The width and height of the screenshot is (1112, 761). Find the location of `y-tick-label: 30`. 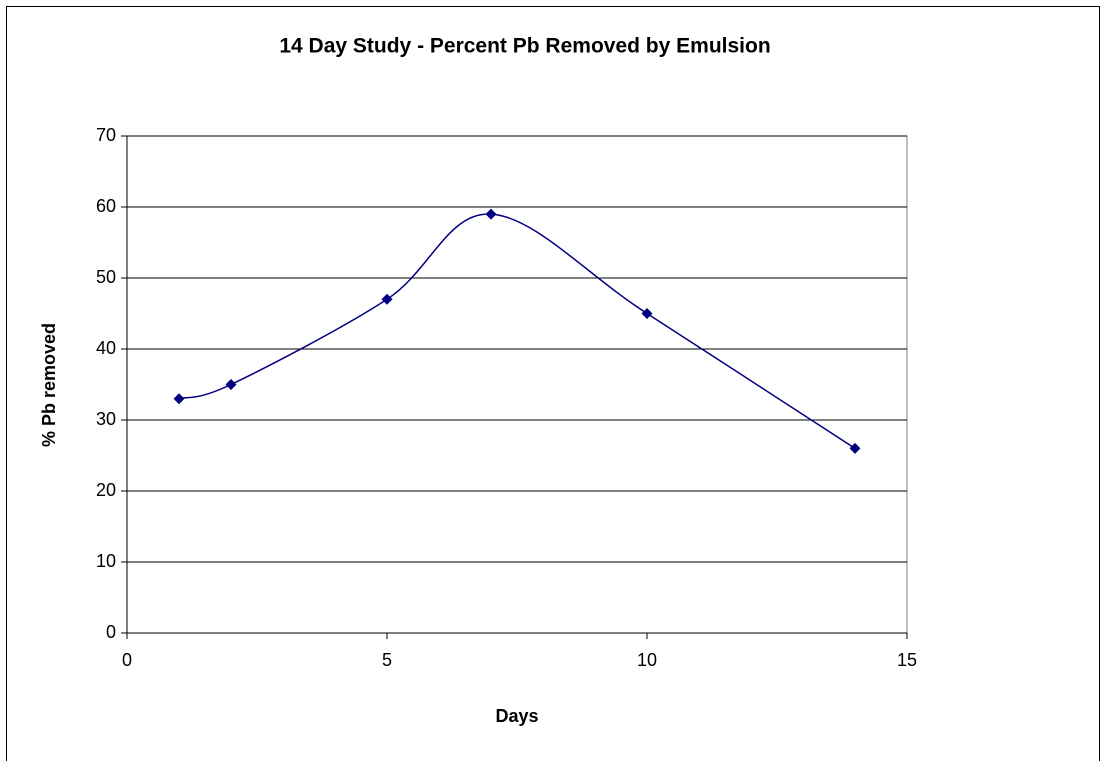

y-tick-label: 30 is located at coordinates (106, 419).